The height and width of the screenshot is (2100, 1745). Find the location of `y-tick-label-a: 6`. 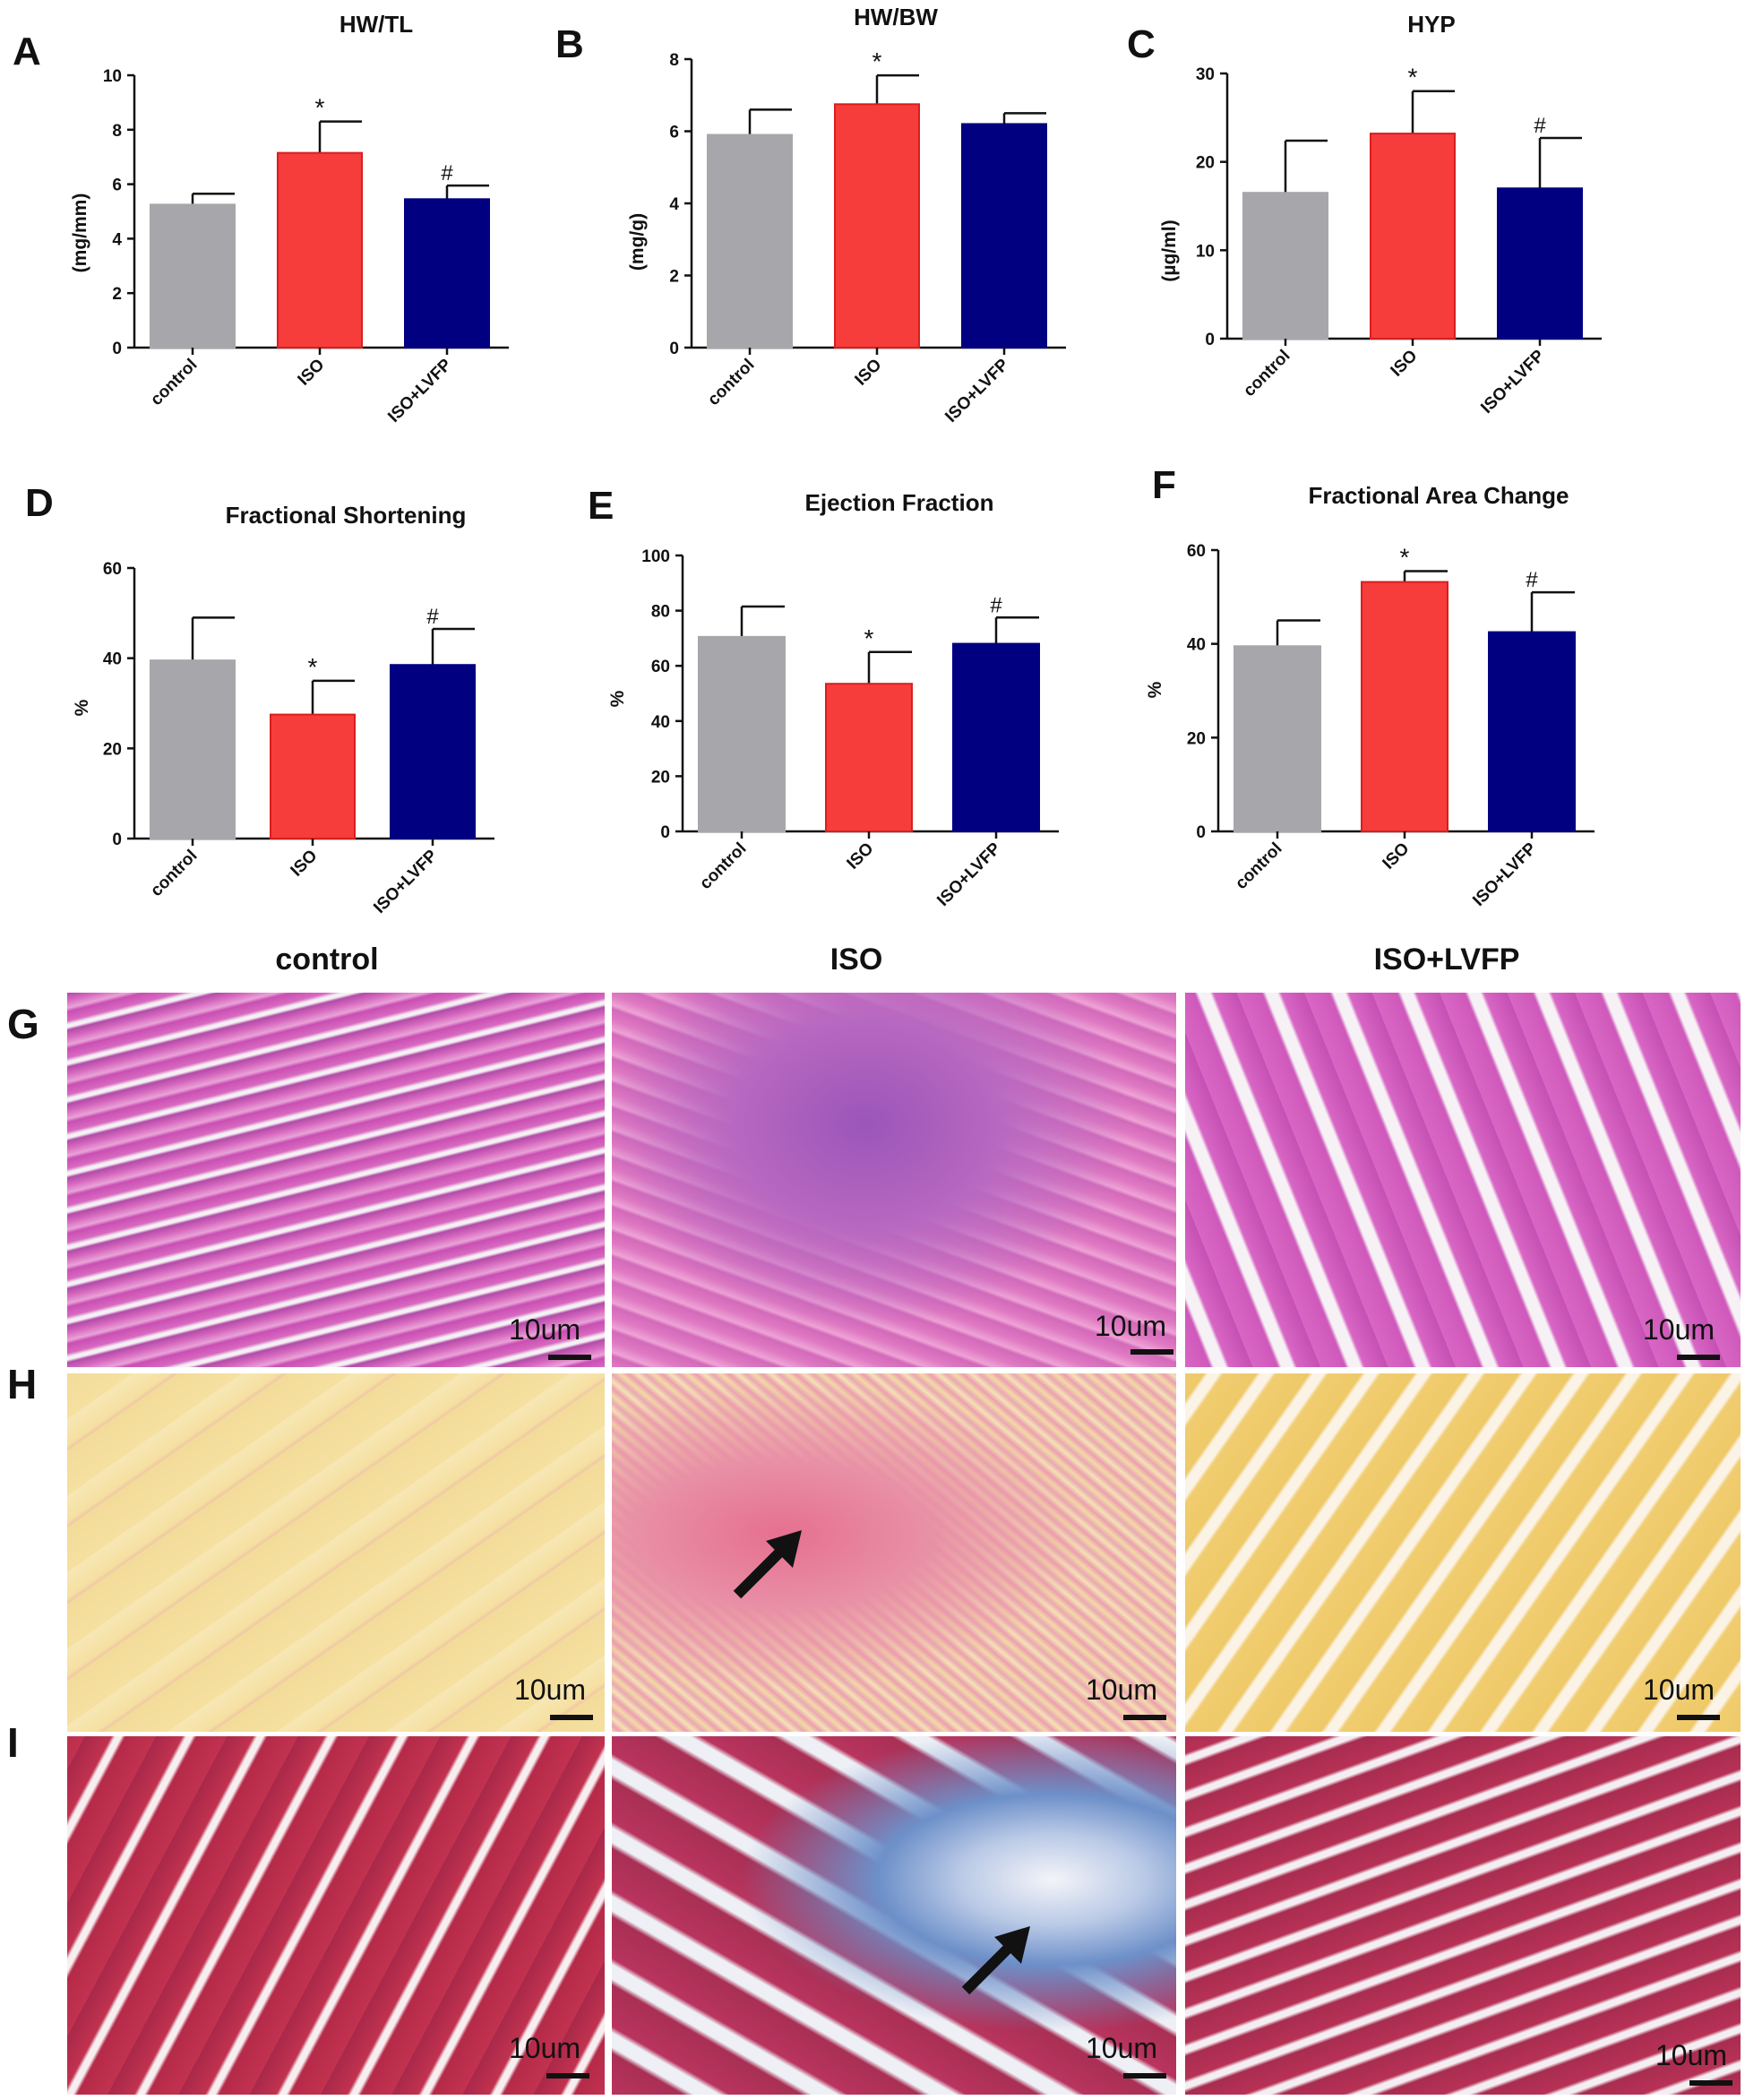

y-tick-label-a: 6 is located at coordinates (117, 185).